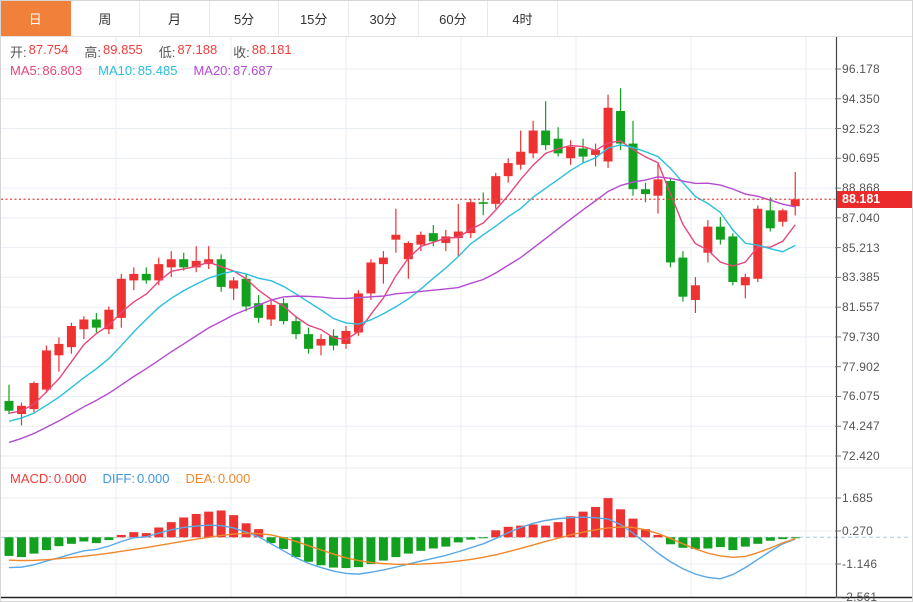  Describe the element at coordinates (861, 456) in the screenshot. I see `y-axis-label: 72.420` at that location.